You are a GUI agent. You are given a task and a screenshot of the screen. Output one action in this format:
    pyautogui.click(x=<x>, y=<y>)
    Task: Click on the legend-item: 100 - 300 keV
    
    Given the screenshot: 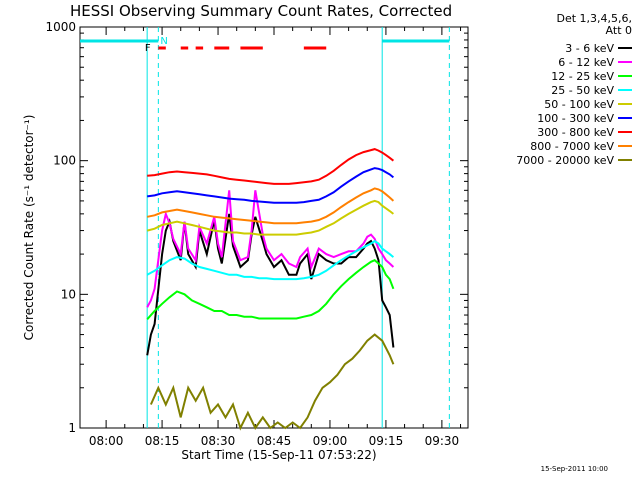 What is the action you would take?
    pyautogui.click(x=574, y=118)
    